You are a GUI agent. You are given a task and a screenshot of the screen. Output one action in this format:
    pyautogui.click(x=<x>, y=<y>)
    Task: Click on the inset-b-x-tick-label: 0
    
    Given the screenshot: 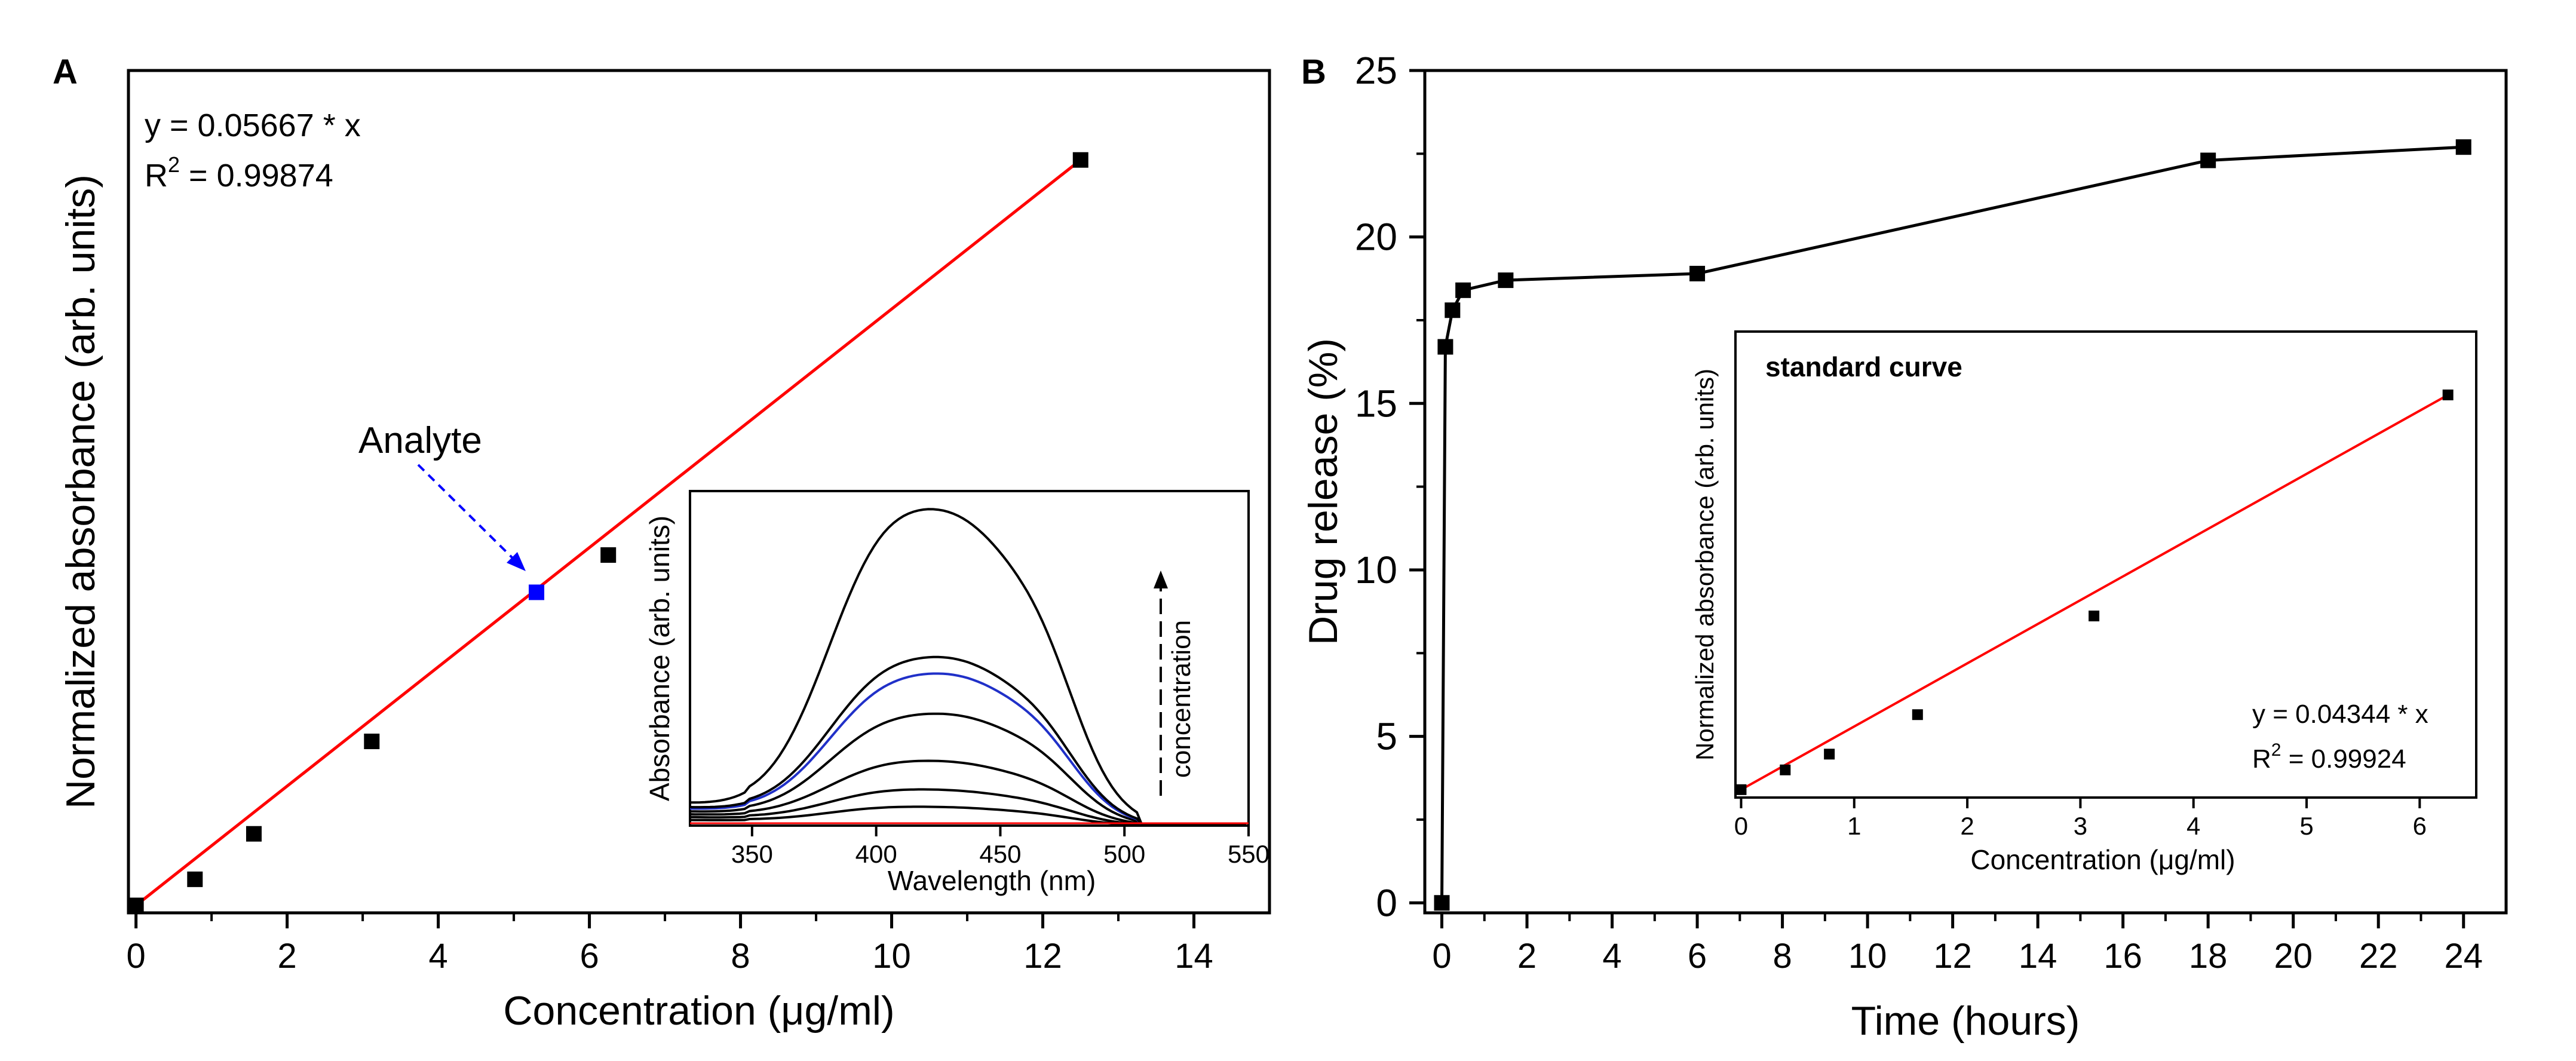 What is the action you would take?
    pyautogui.click(x=1741, y=826)
    